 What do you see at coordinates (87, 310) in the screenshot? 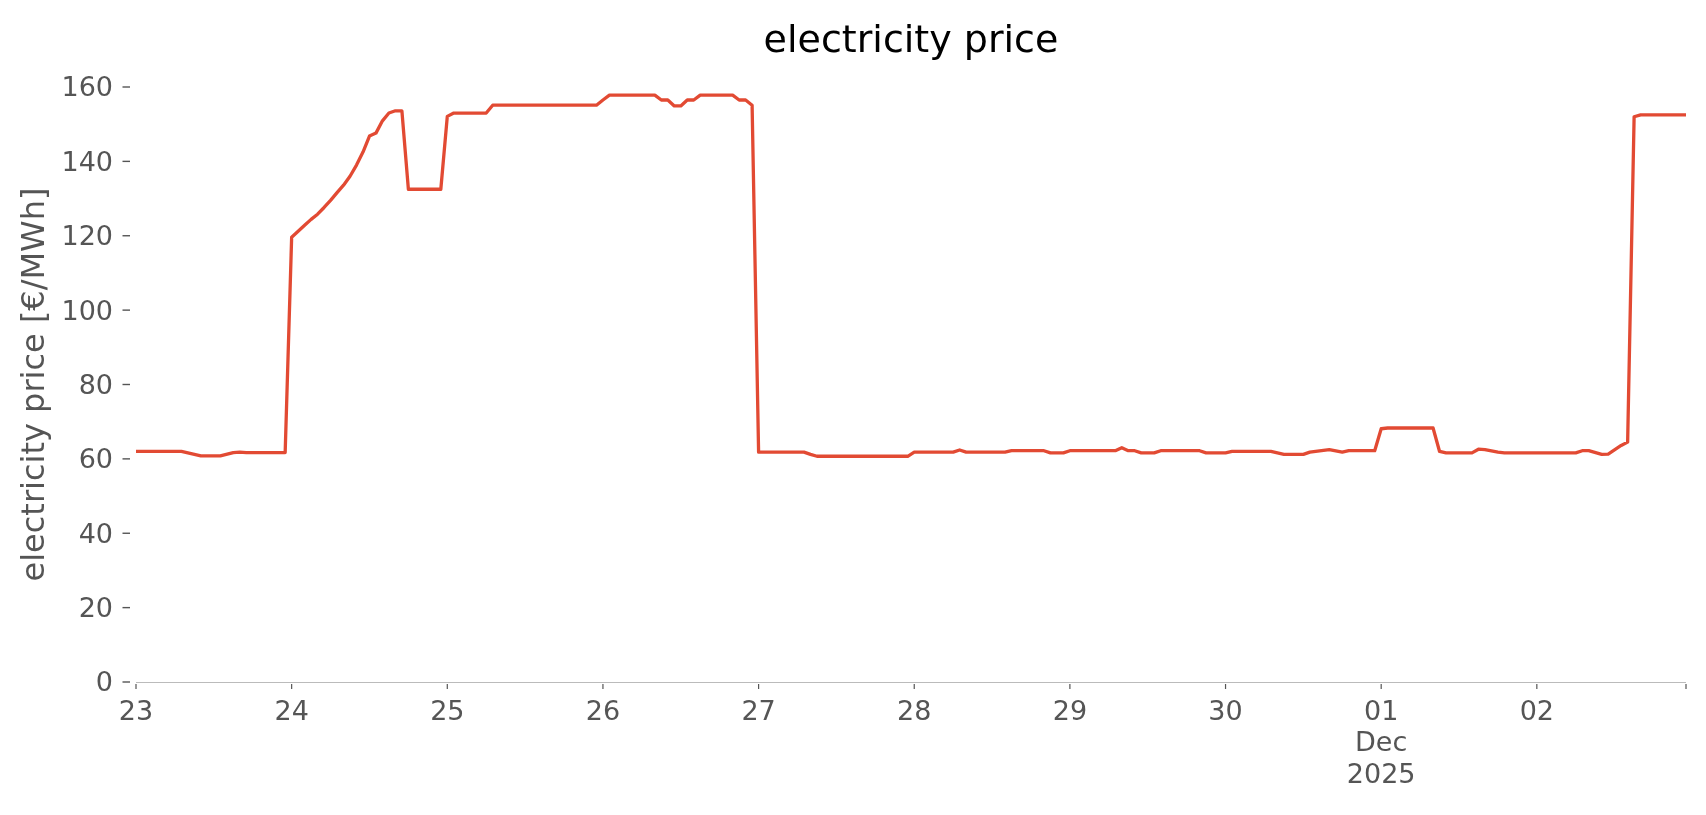
I see `y-tick-label: 100` at bounding box center [87, 310].